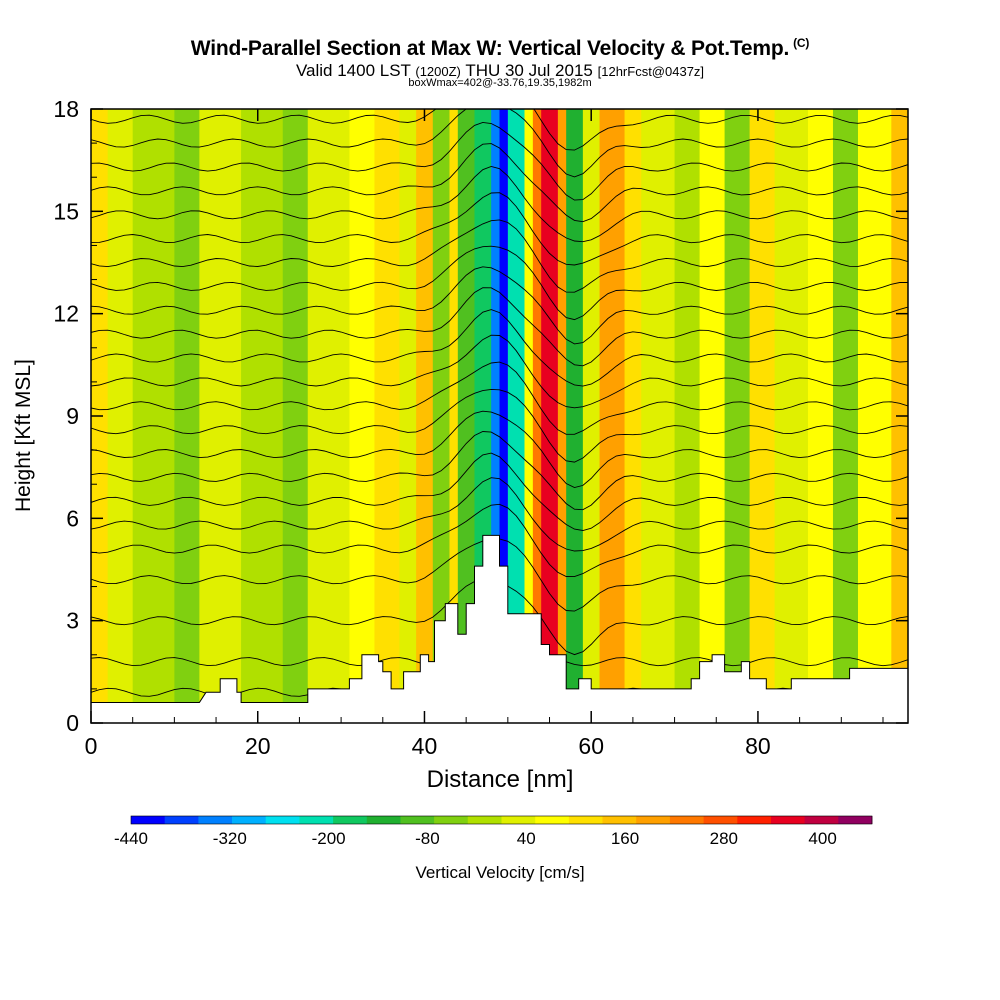  Describe the element at coordinates (651, 71) in the screenshot. I see `forecast-info: [12hrFcst@0437z]` at that location.